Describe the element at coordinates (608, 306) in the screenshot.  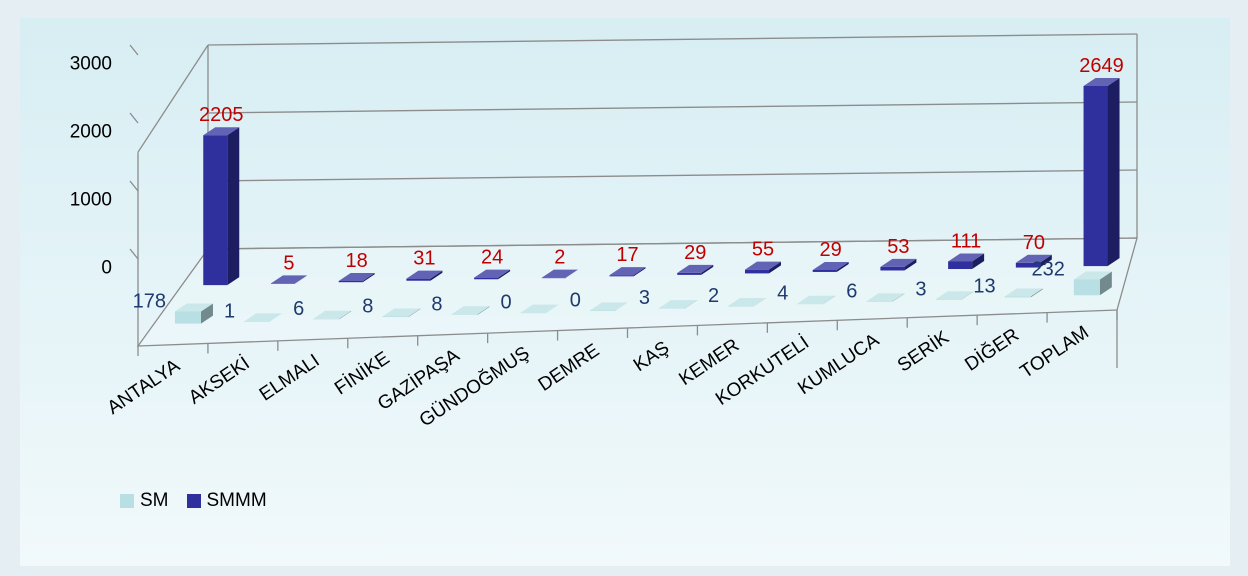
I see `bar-sm-6-top` at that location.